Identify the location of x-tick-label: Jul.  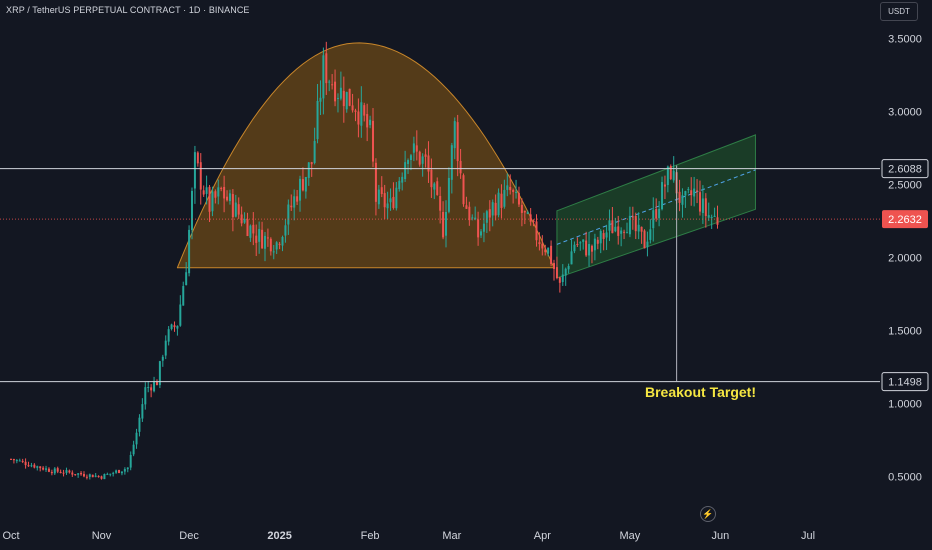
(808, 536).